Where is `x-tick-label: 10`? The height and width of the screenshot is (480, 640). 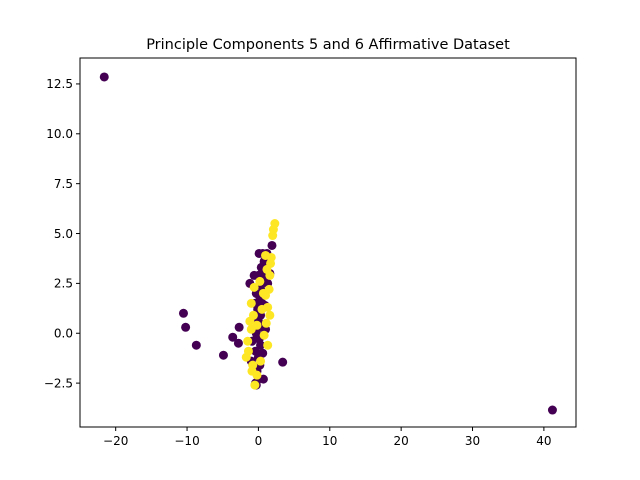
x-tick-label: 10 is located at coordinates (329, 441).